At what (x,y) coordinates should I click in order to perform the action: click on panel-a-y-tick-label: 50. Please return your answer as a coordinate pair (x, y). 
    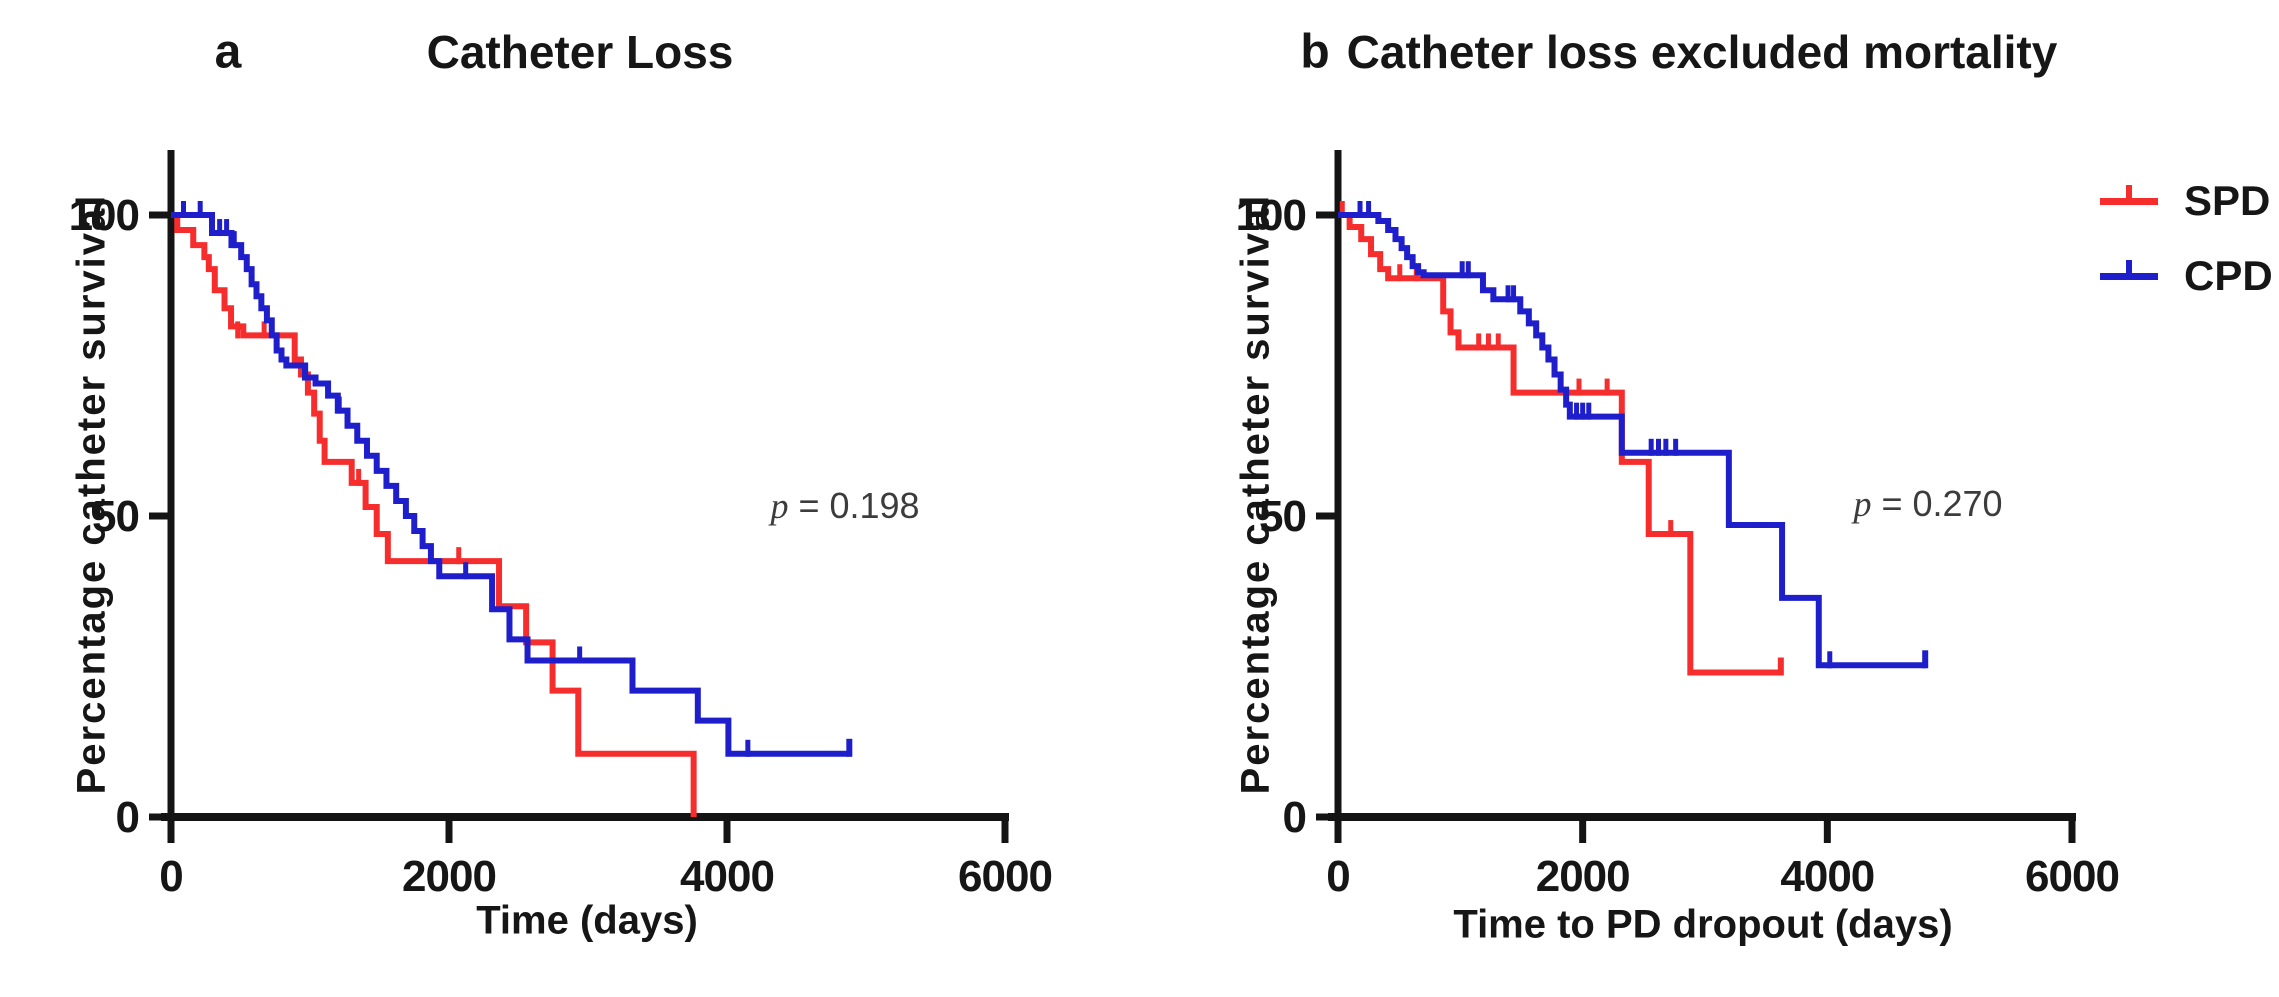
    Looking at the image, I should click on (115, 516).